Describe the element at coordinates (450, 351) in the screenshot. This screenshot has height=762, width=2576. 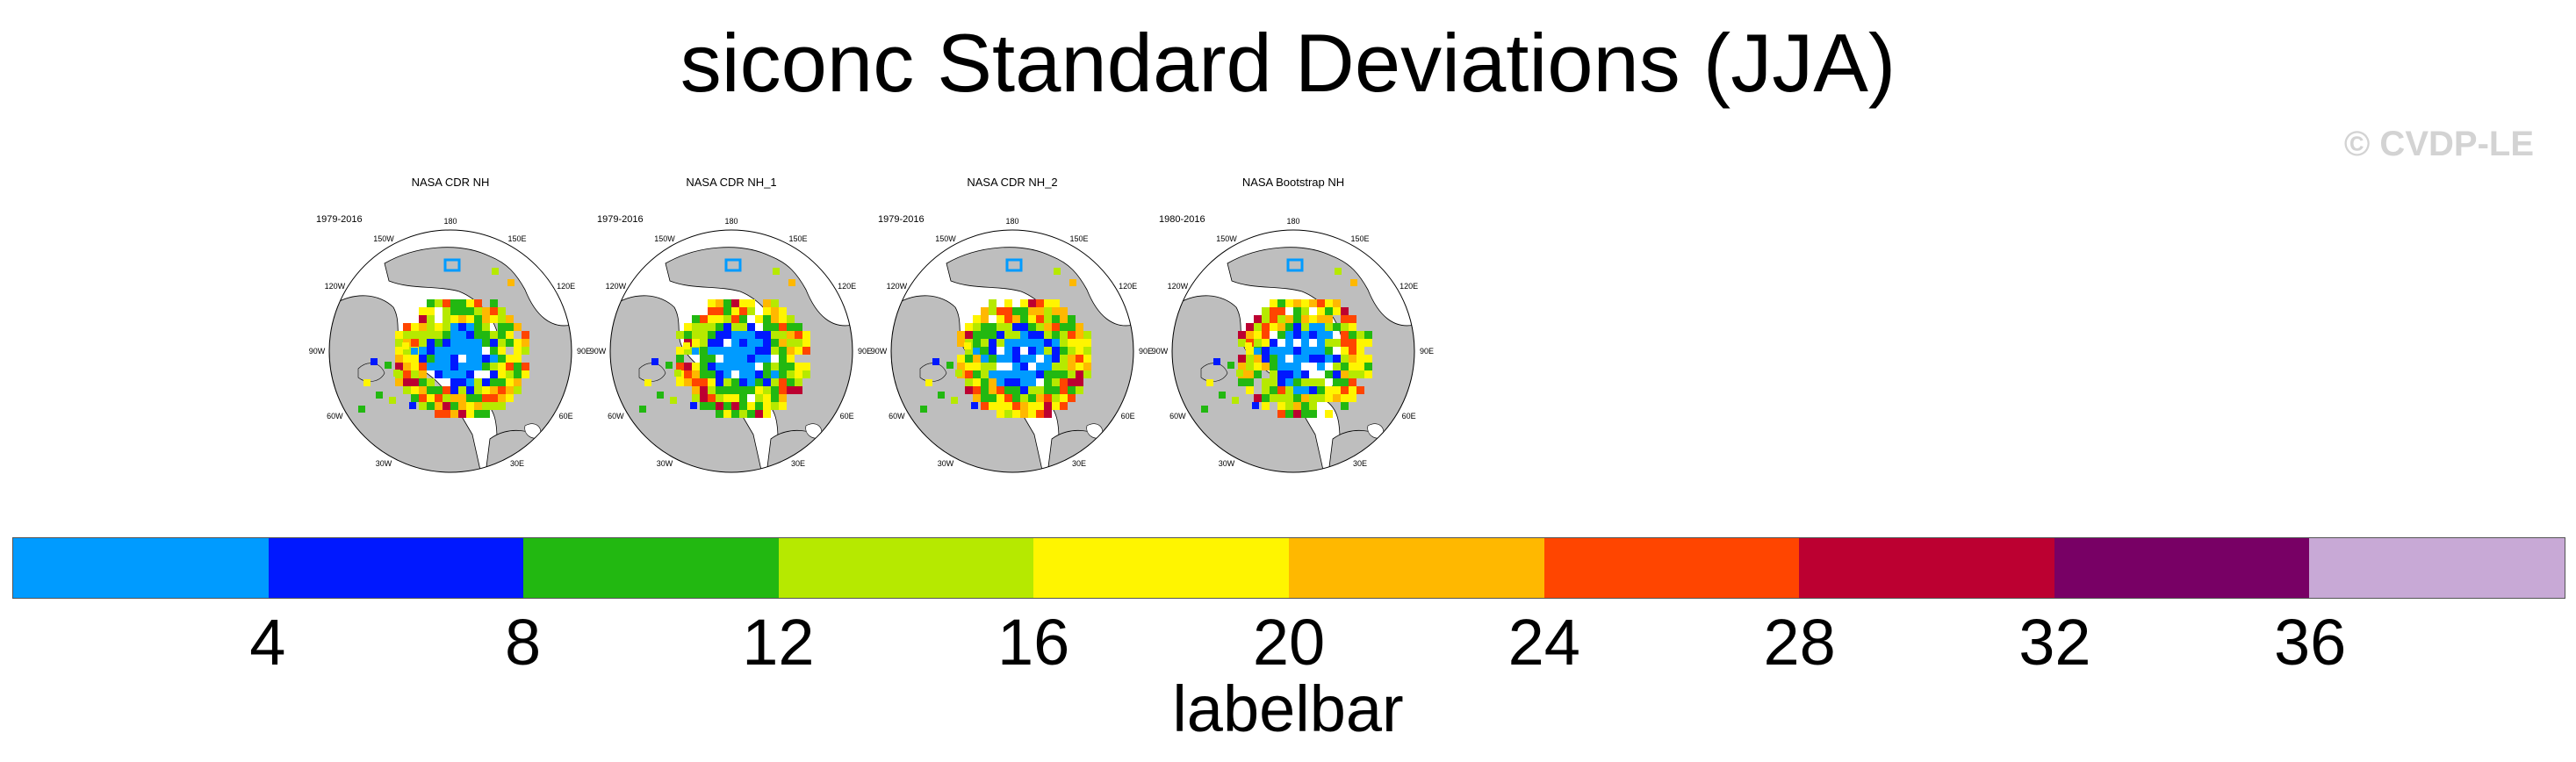
I see `map-boundary` at that location.